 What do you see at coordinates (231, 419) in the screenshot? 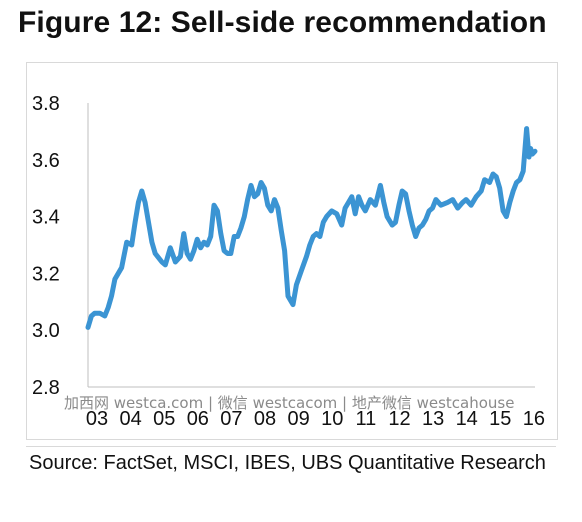
I see `x-tick-label: 07` at bounding box center [231, 419].